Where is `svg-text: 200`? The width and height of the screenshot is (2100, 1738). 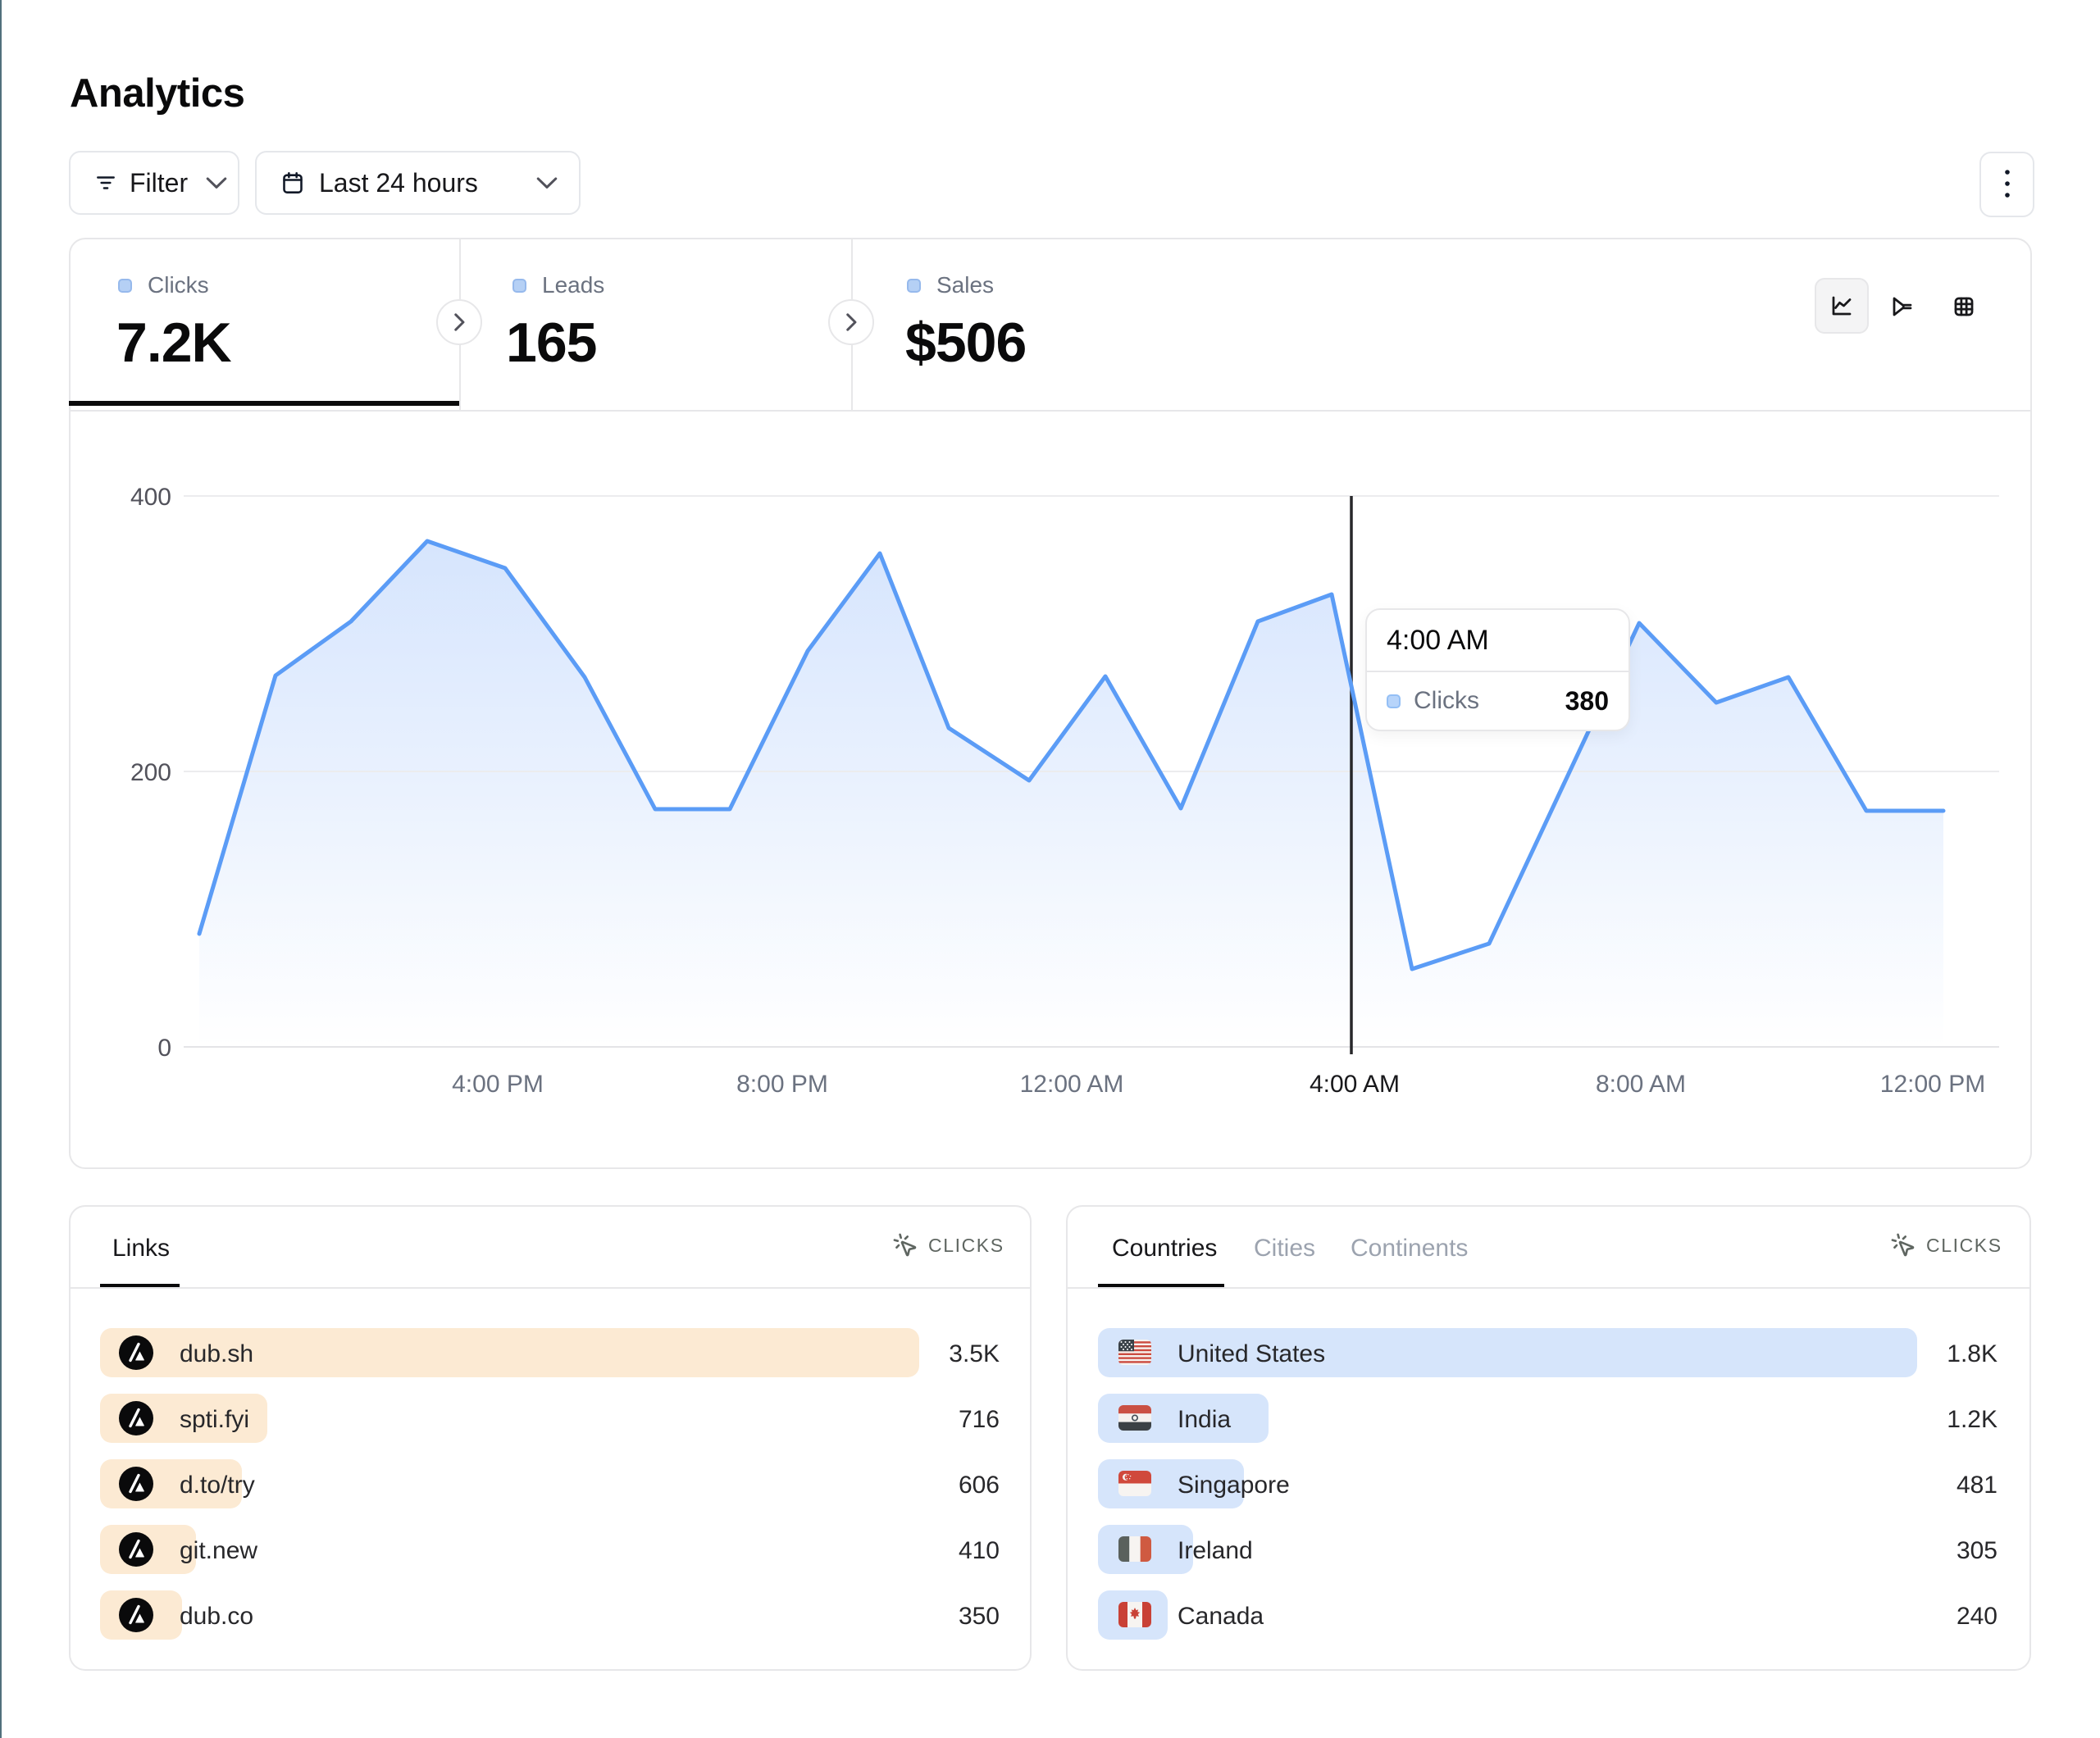
svg-text: 200 is located at coordinates (150, 772).